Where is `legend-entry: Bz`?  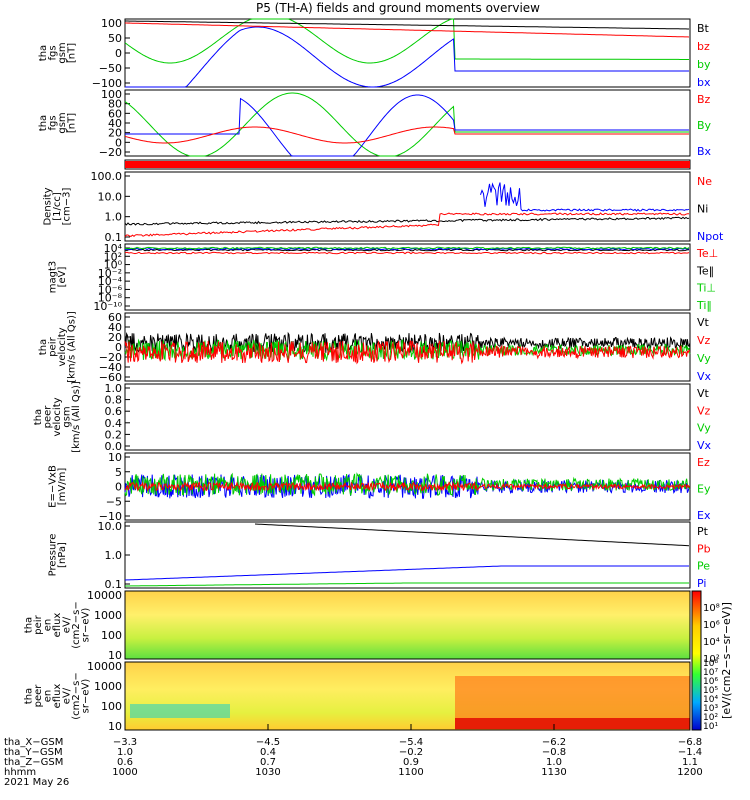 legend-entry: Bz is located at coordinates (704, 99).